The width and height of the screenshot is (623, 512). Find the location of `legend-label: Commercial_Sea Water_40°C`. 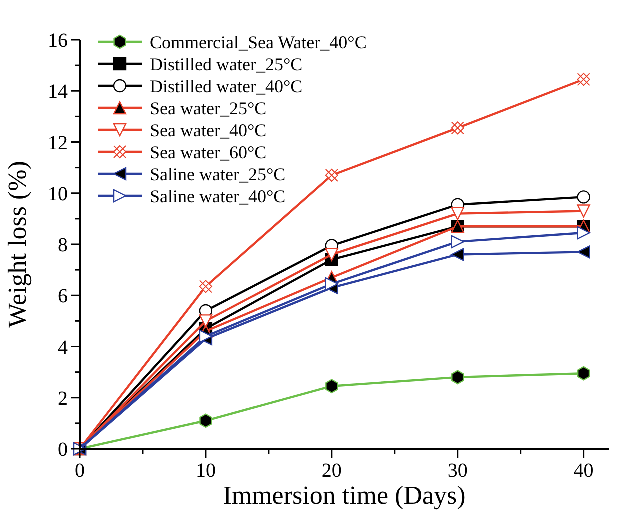

legend-label: Commercial_Sea Water_40°C is located at coordinates (258, 42).